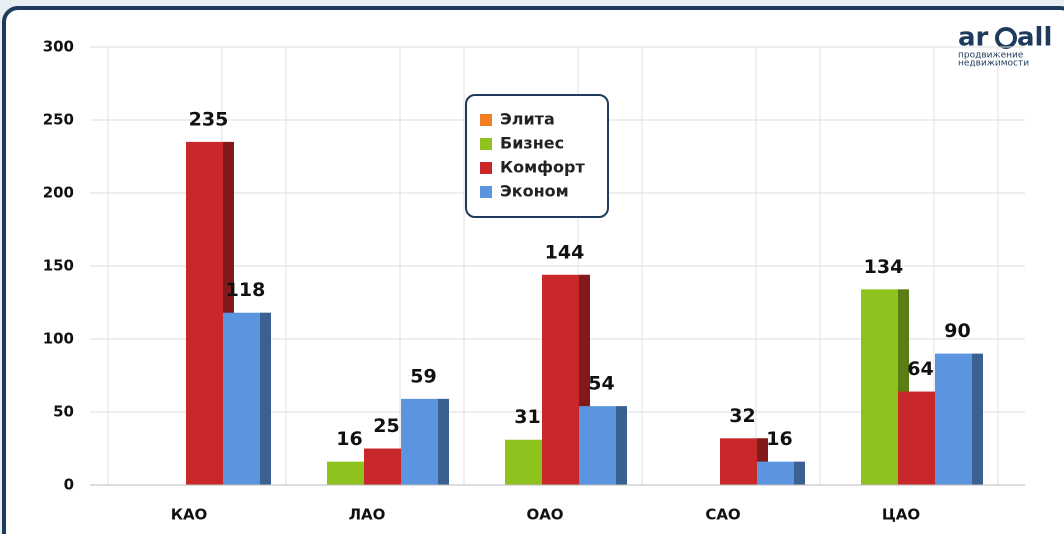 The height and width of the screenshot is (534, 1064). I want to click on value-label: 118, so click(246, 290).